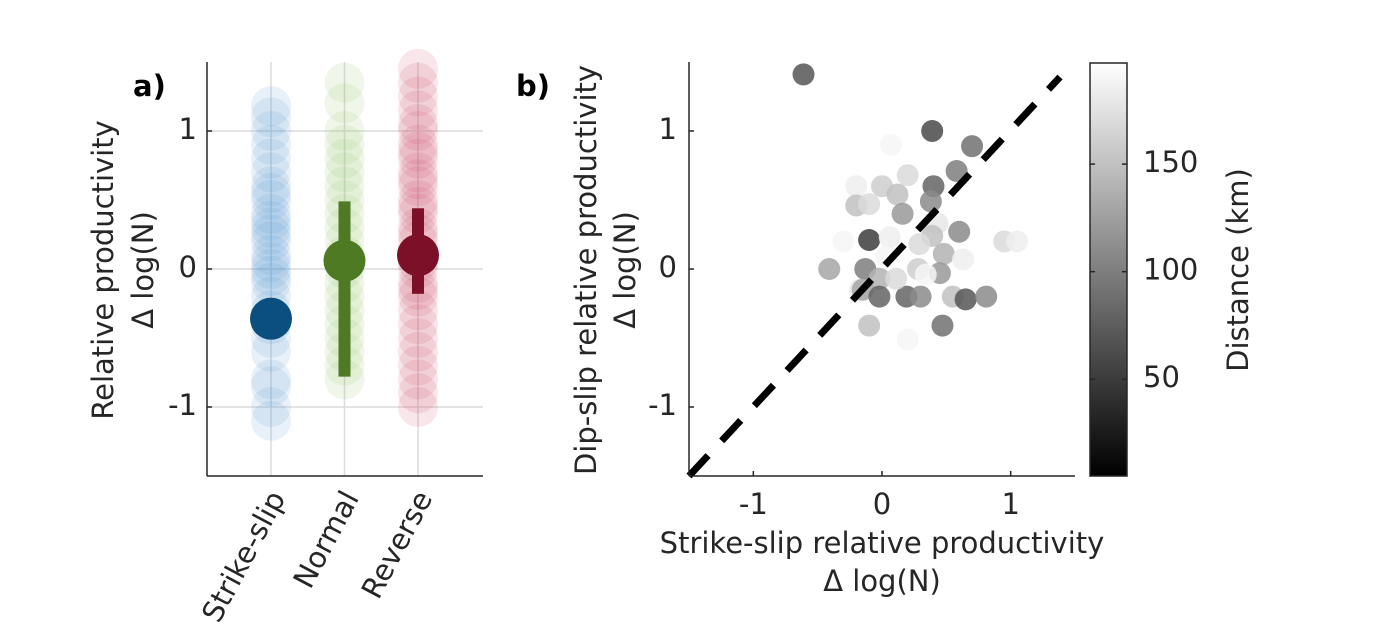 The width and height of the screenshot is (1381, 638). I want to click on x-tick-label: Strike-slip, so click(243, 556).